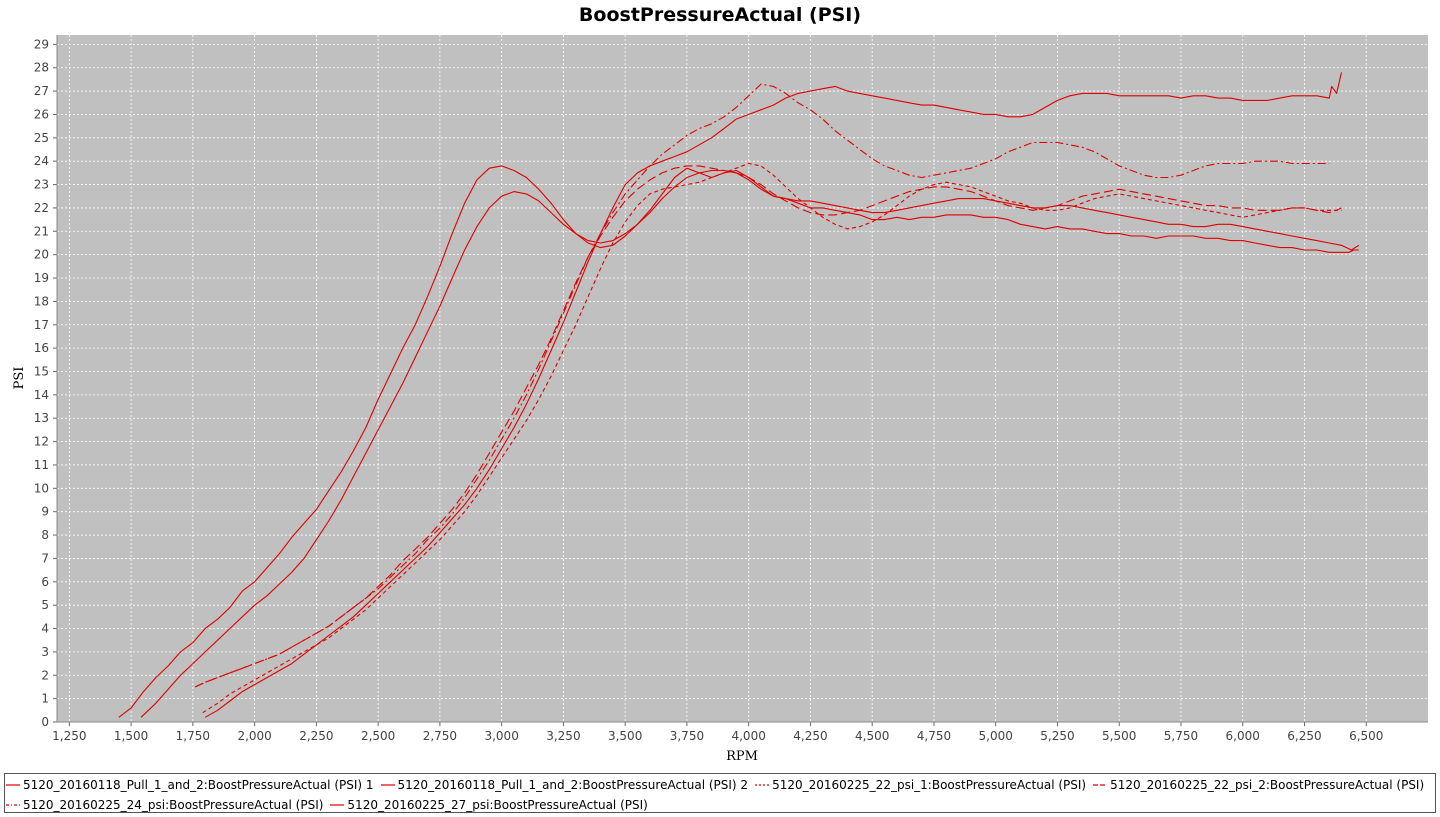  Describe the element at coordinates (41, 68) in the screenshot. I see `y-tick-label: 28` at that location.